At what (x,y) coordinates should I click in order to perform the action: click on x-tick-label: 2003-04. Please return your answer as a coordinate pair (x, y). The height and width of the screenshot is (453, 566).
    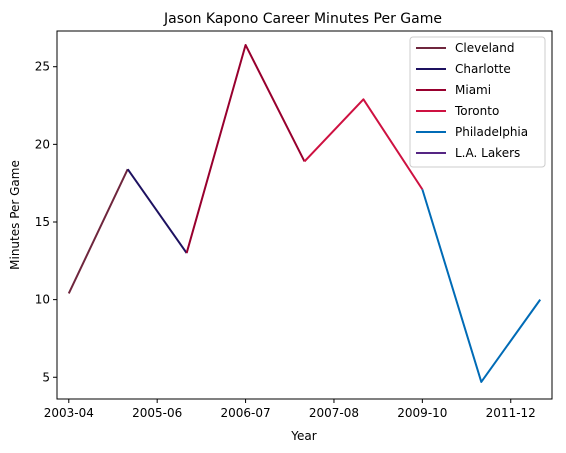
    Looking at the image, I should click on (69, 413).